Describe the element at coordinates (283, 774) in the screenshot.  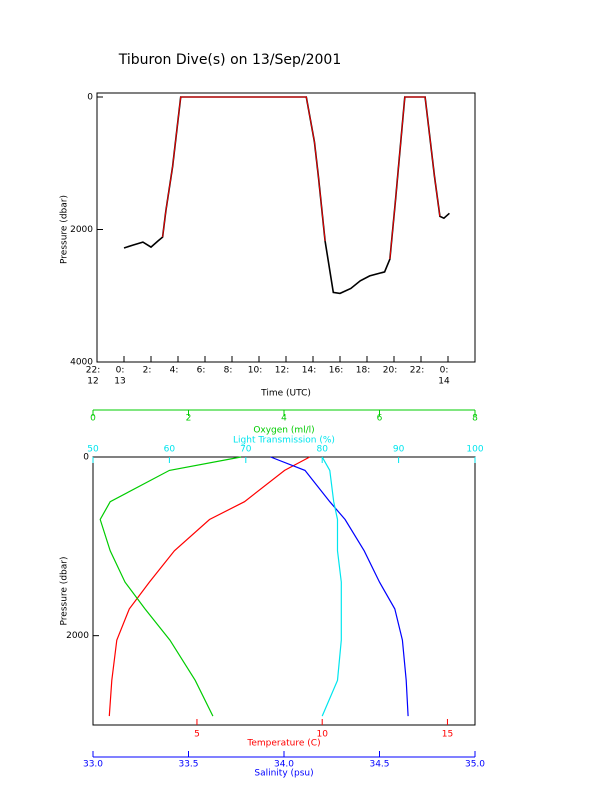
I see `x-axis-label: Salinity (psu)` at that location.